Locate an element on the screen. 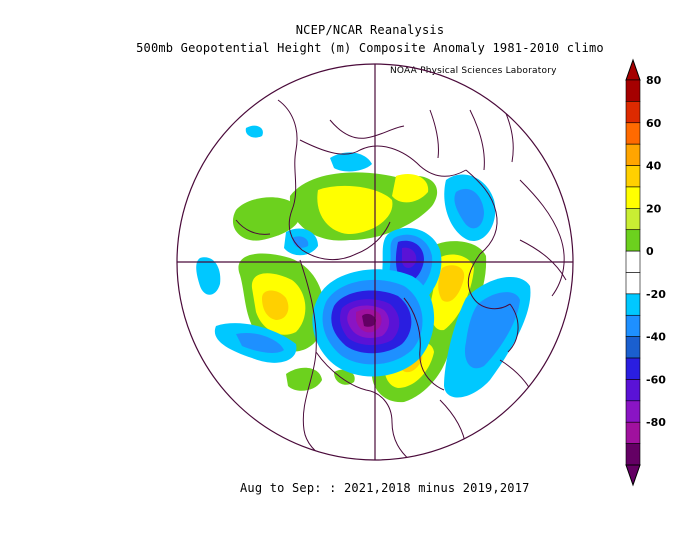  anomaly-siberia-ridge is located at coordinates (363, 206).